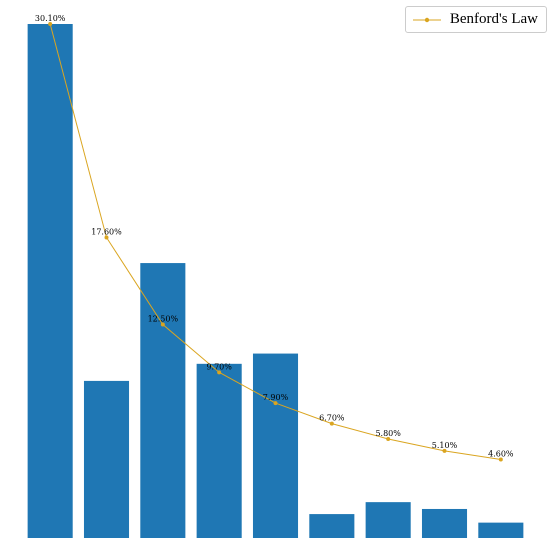 The height and width of the screenshot is (539, 553). I want to click on data-label-5: 7.90%, so click(276, 397).